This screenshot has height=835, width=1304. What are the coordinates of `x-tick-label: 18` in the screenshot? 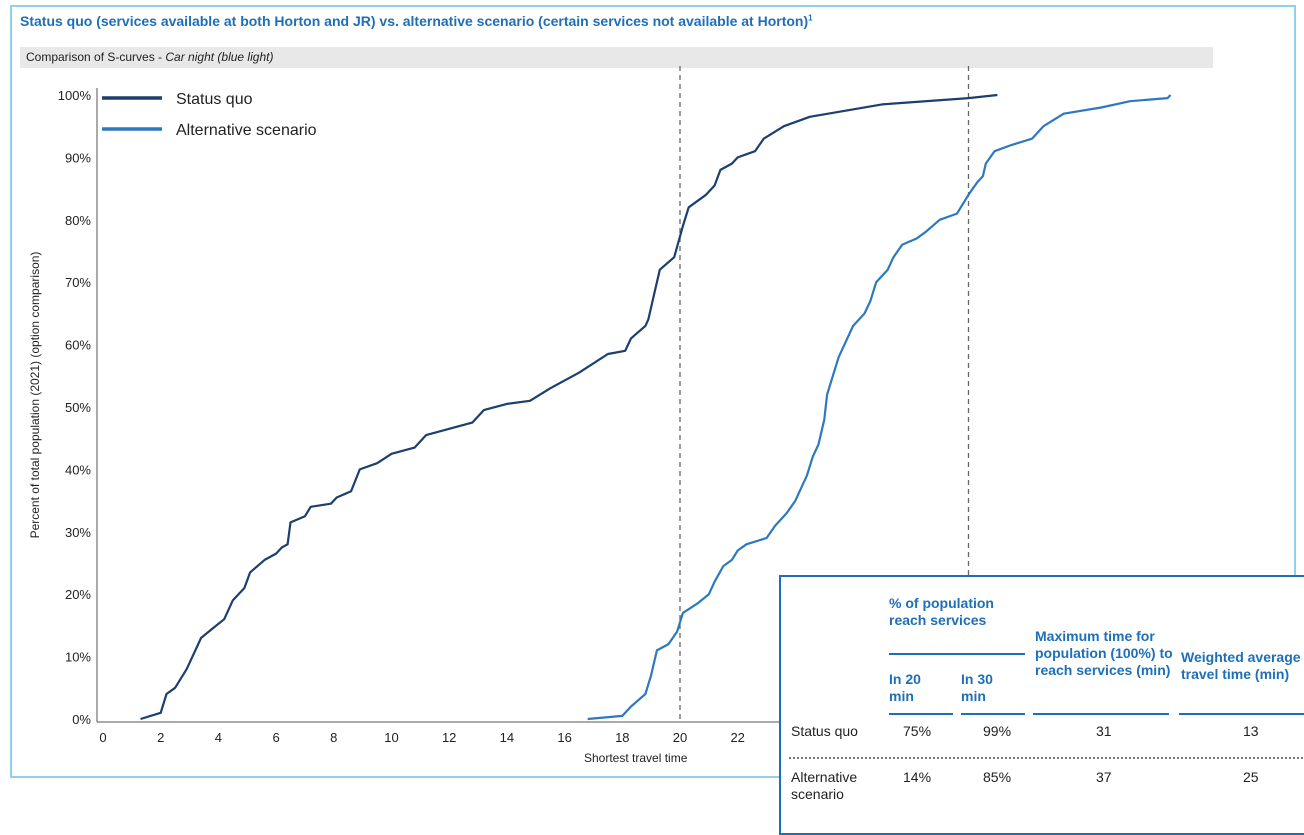 It's located at (622, 737).